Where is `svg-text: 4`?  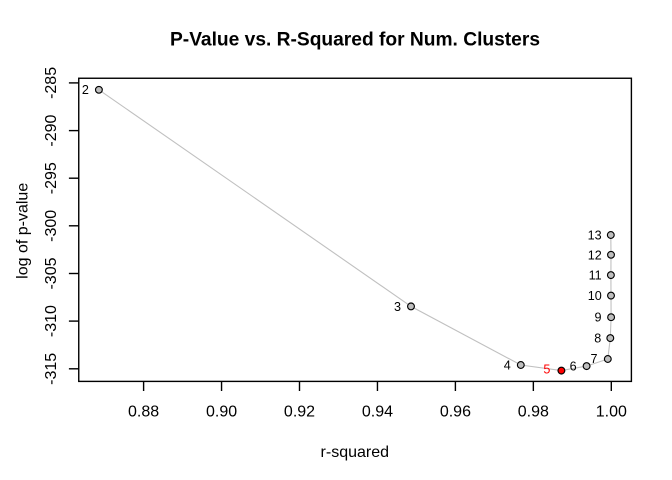 svg-text: 4 is located at coordinates (507, 366).